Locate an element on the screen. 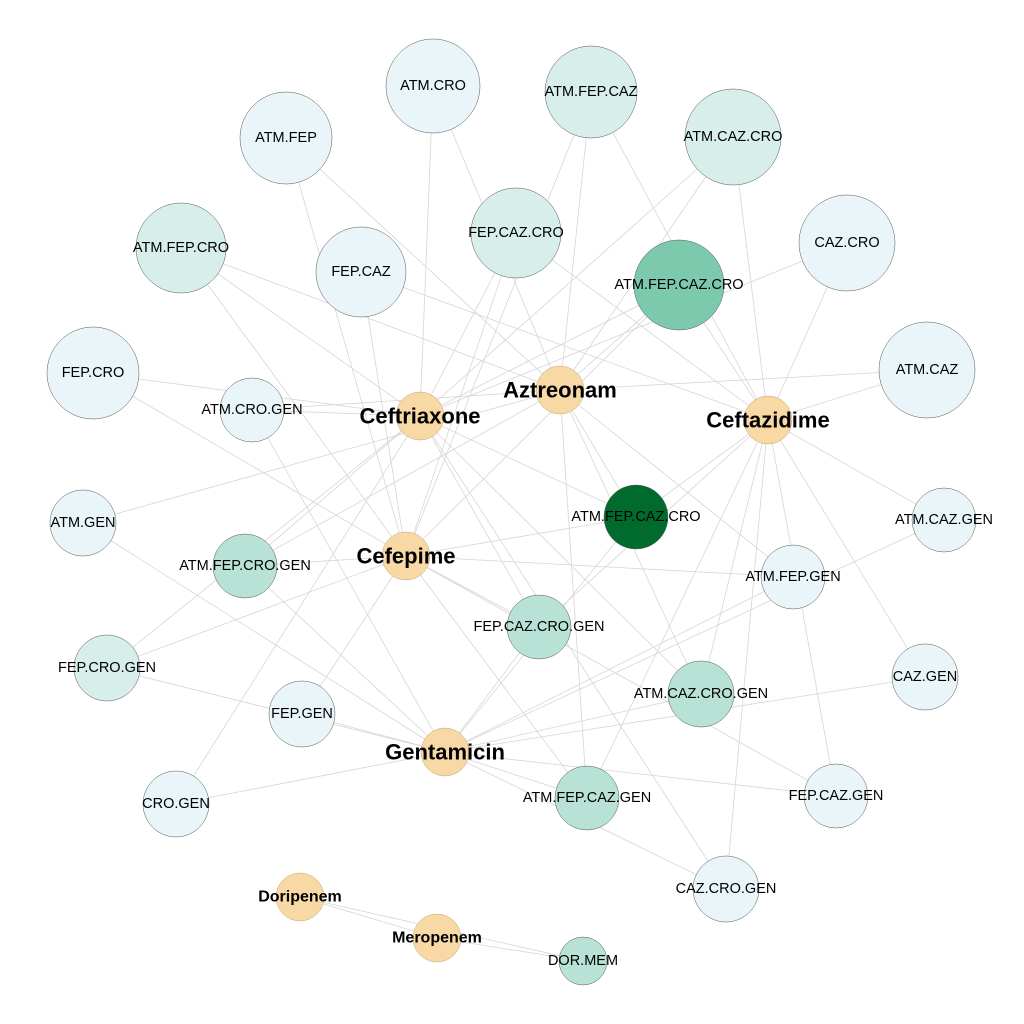 The width and height of the screenshot is (1024, 1024). node-circle-atm-fep-caz-cro-a is located at coordinates (679, 285).